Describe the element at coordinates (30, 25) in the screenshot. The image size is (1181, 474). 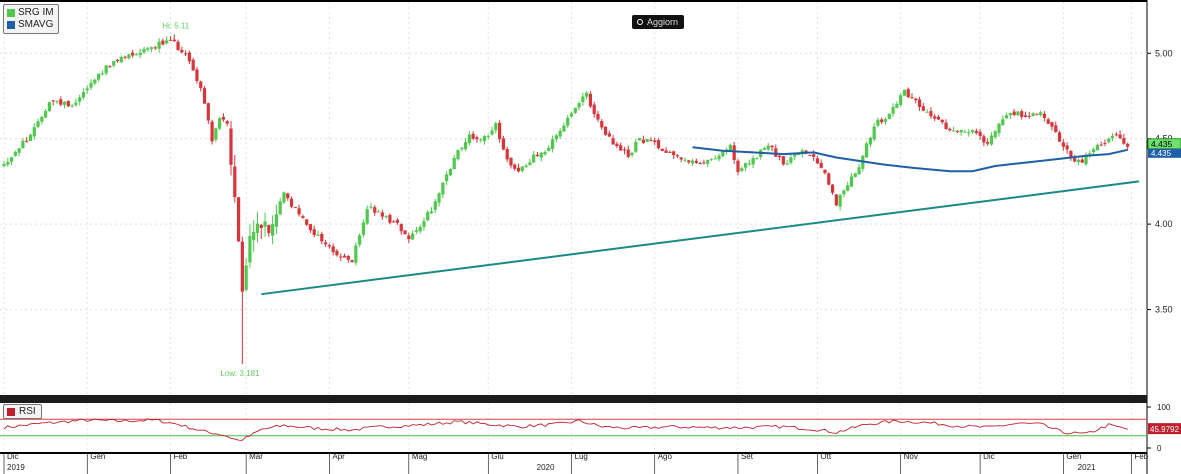
I see `legend-item-smavg: SMAVG` at that location.